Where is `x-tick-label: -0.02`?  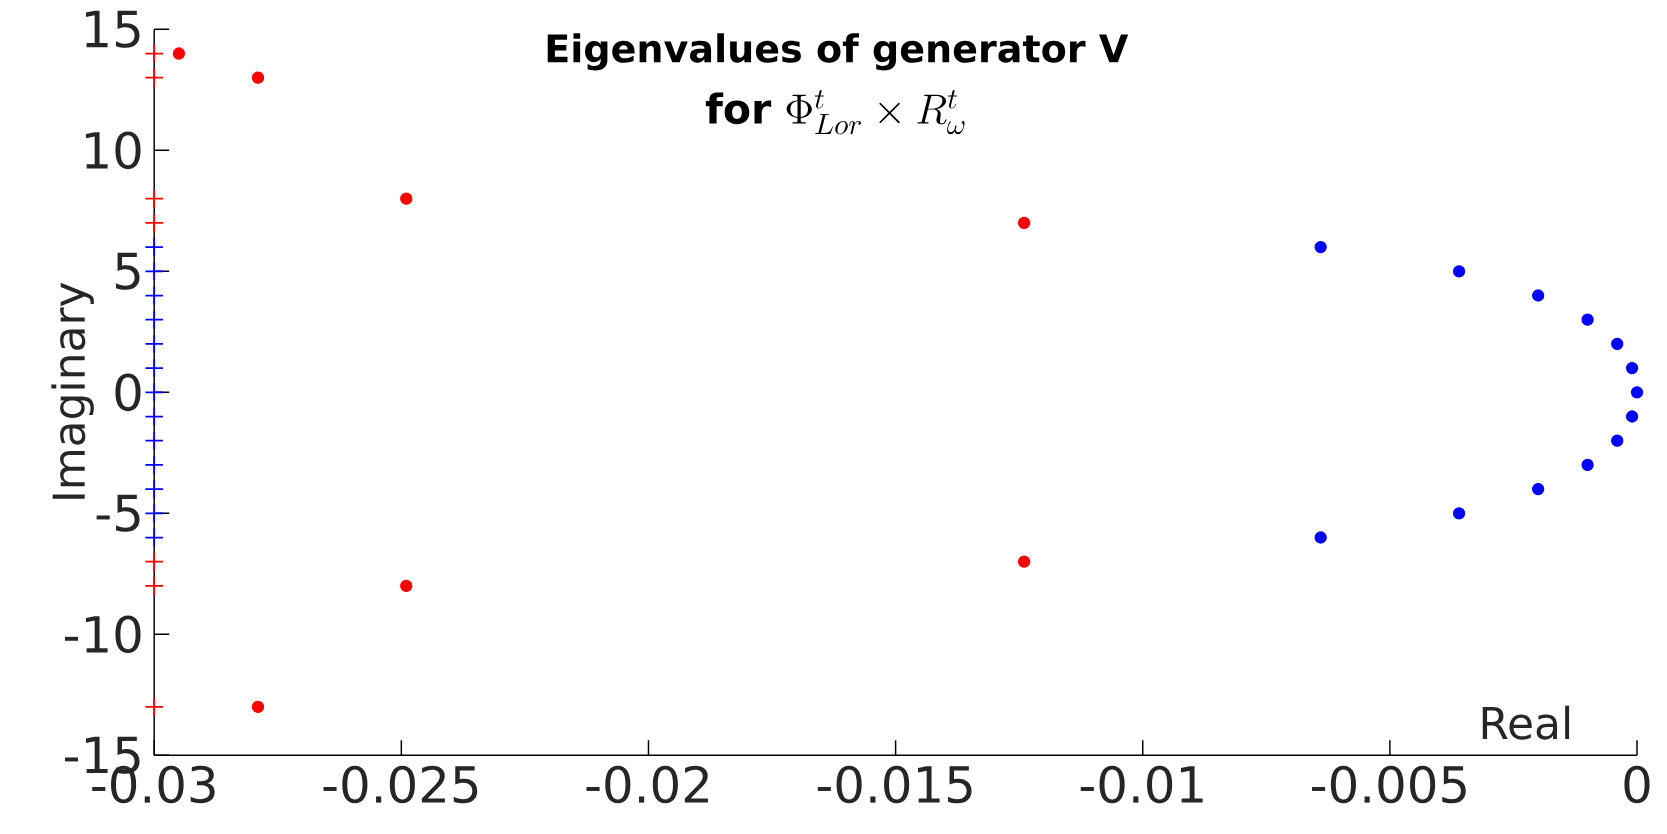
x-tick-label: -0.02 is located at coordinates (647, 784).